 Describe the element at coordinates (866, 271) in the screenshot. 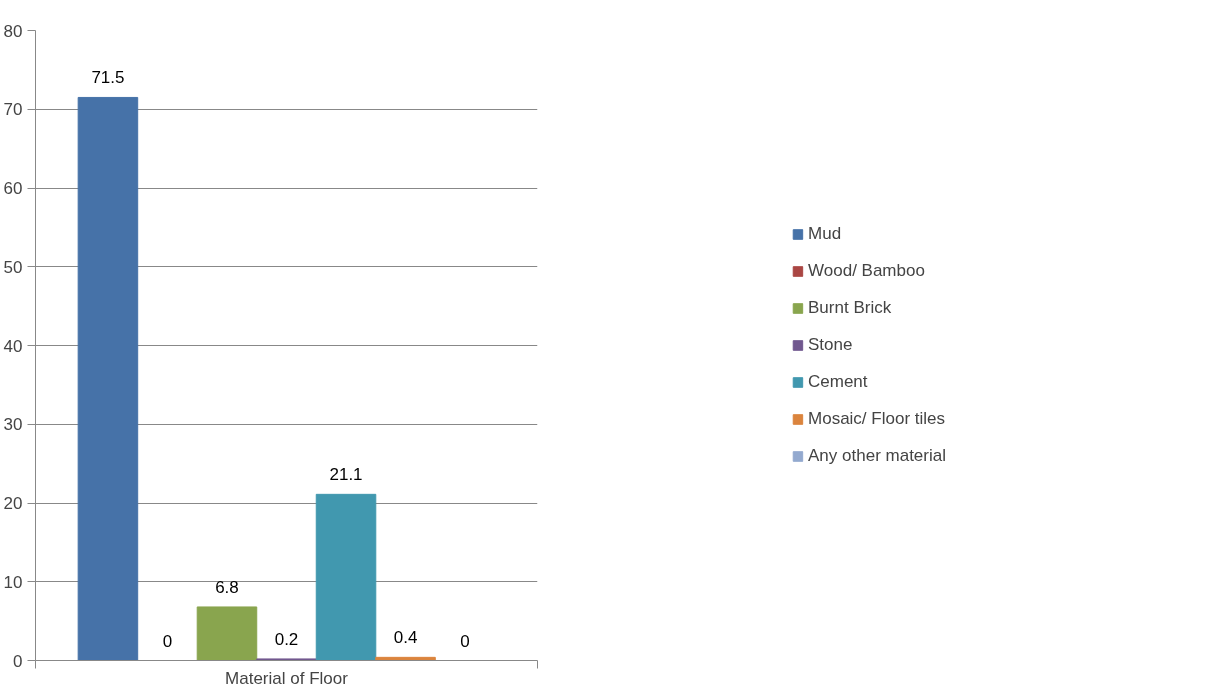

I see `legend-label: Wood/ Bamboo` at that location.